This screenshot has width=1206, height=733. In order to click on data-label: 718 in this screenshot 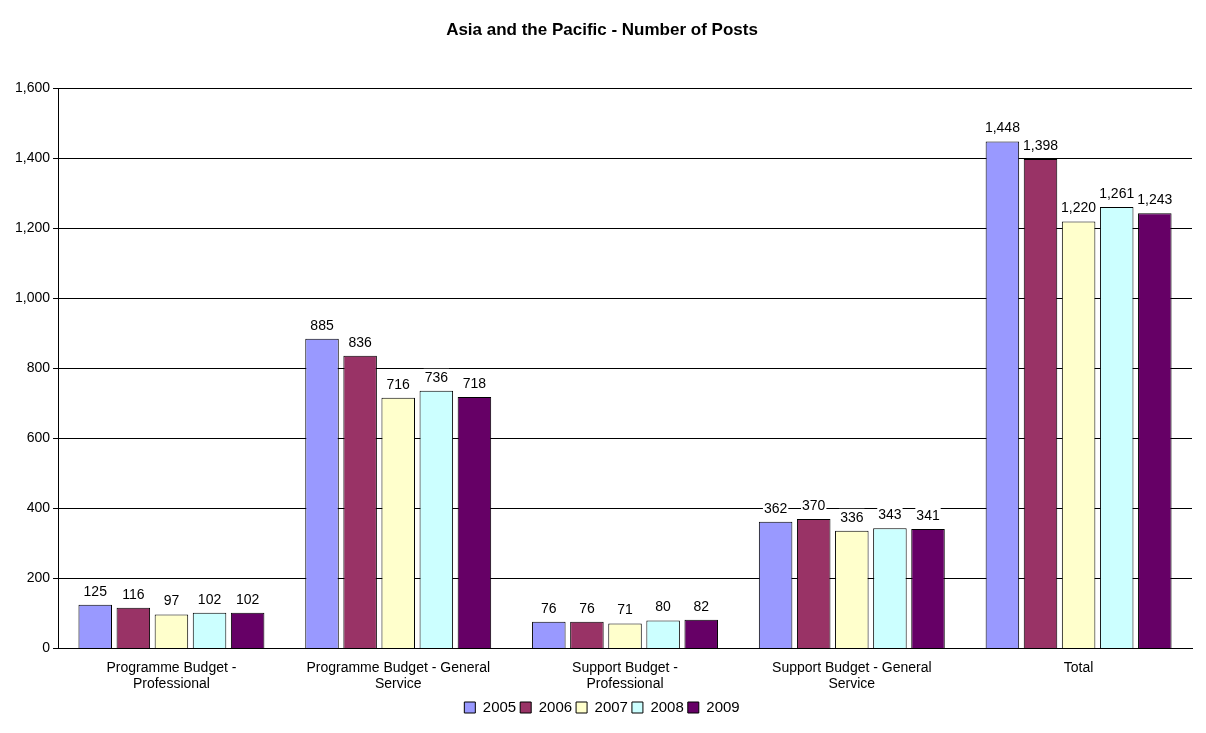, I will do `click(474, 382)`.